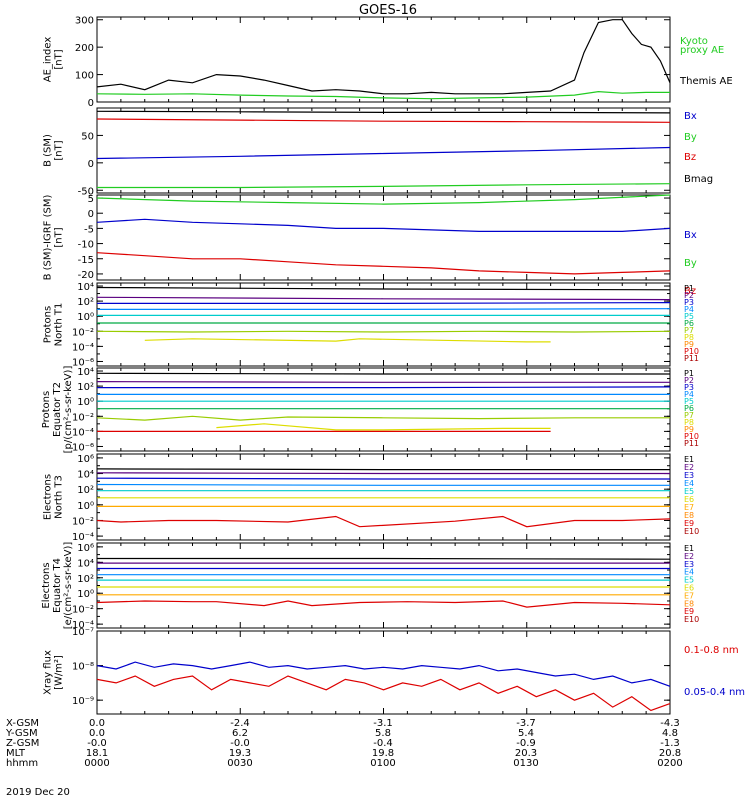 Image resolution: width=750 pixels, height=800 pixels. What do you see at coordinates (83, 362) in the screenshot?
I see `y-tick-label: 10⁻⁶` at bounding box center [83, 362].